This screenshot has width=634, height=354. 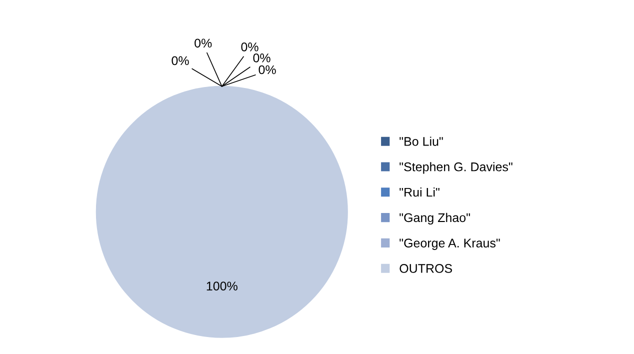 I want to click on legend-label: "Rui Li", so click(x=420, y=192).